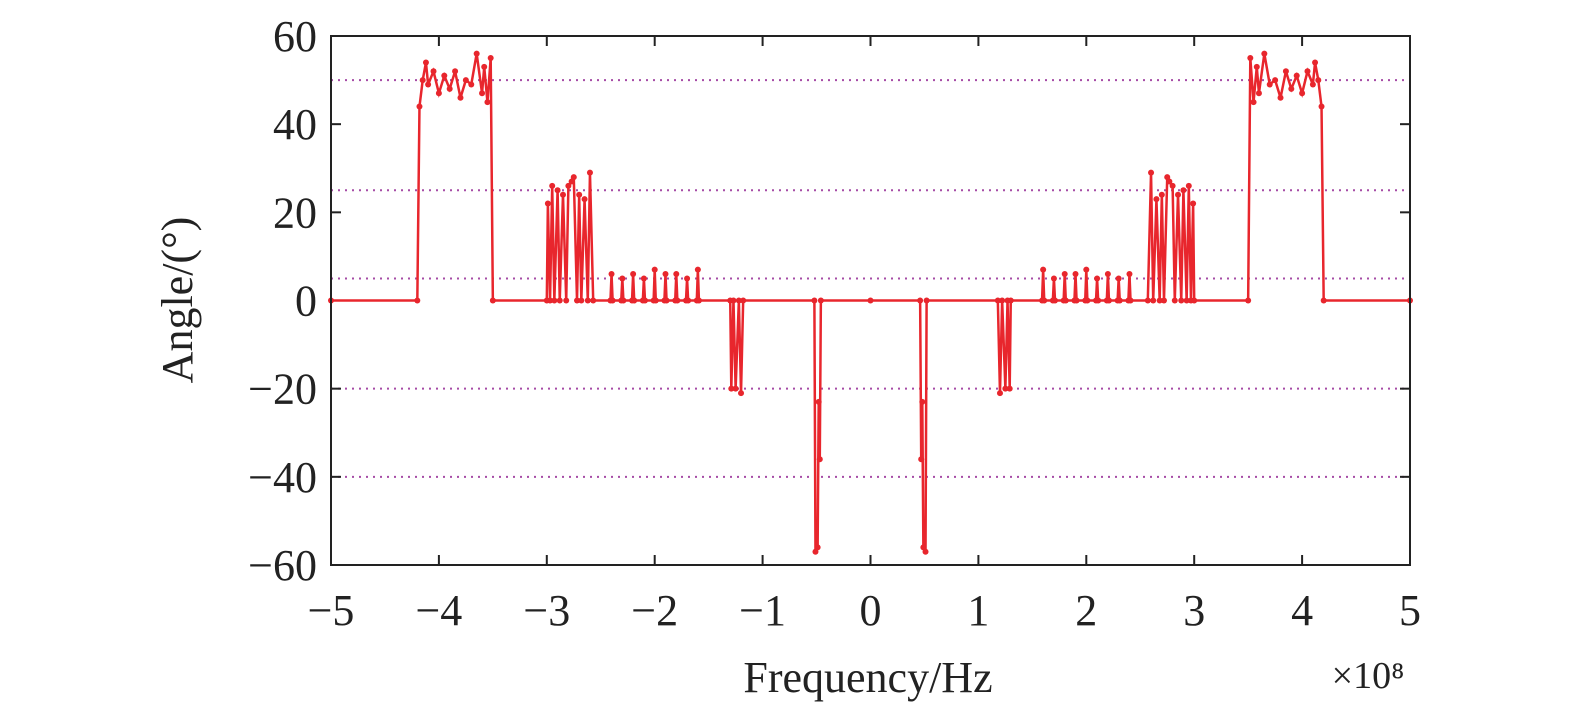 Image resolution: width=1575 pixels, height=724 pixels. I want to click on y-axis-label: Angle/(°), so click(177, 300).